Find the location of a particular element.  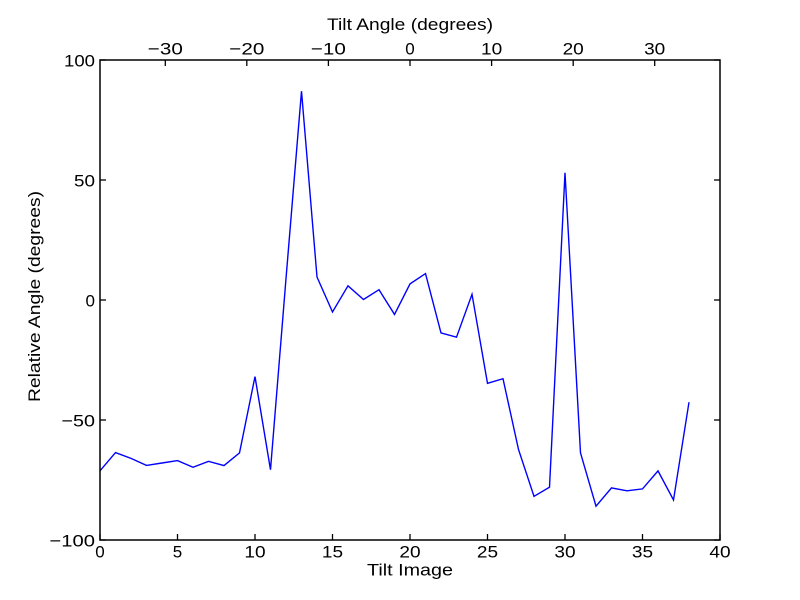

svg-text: 35 is located at coordinates (642, 551).